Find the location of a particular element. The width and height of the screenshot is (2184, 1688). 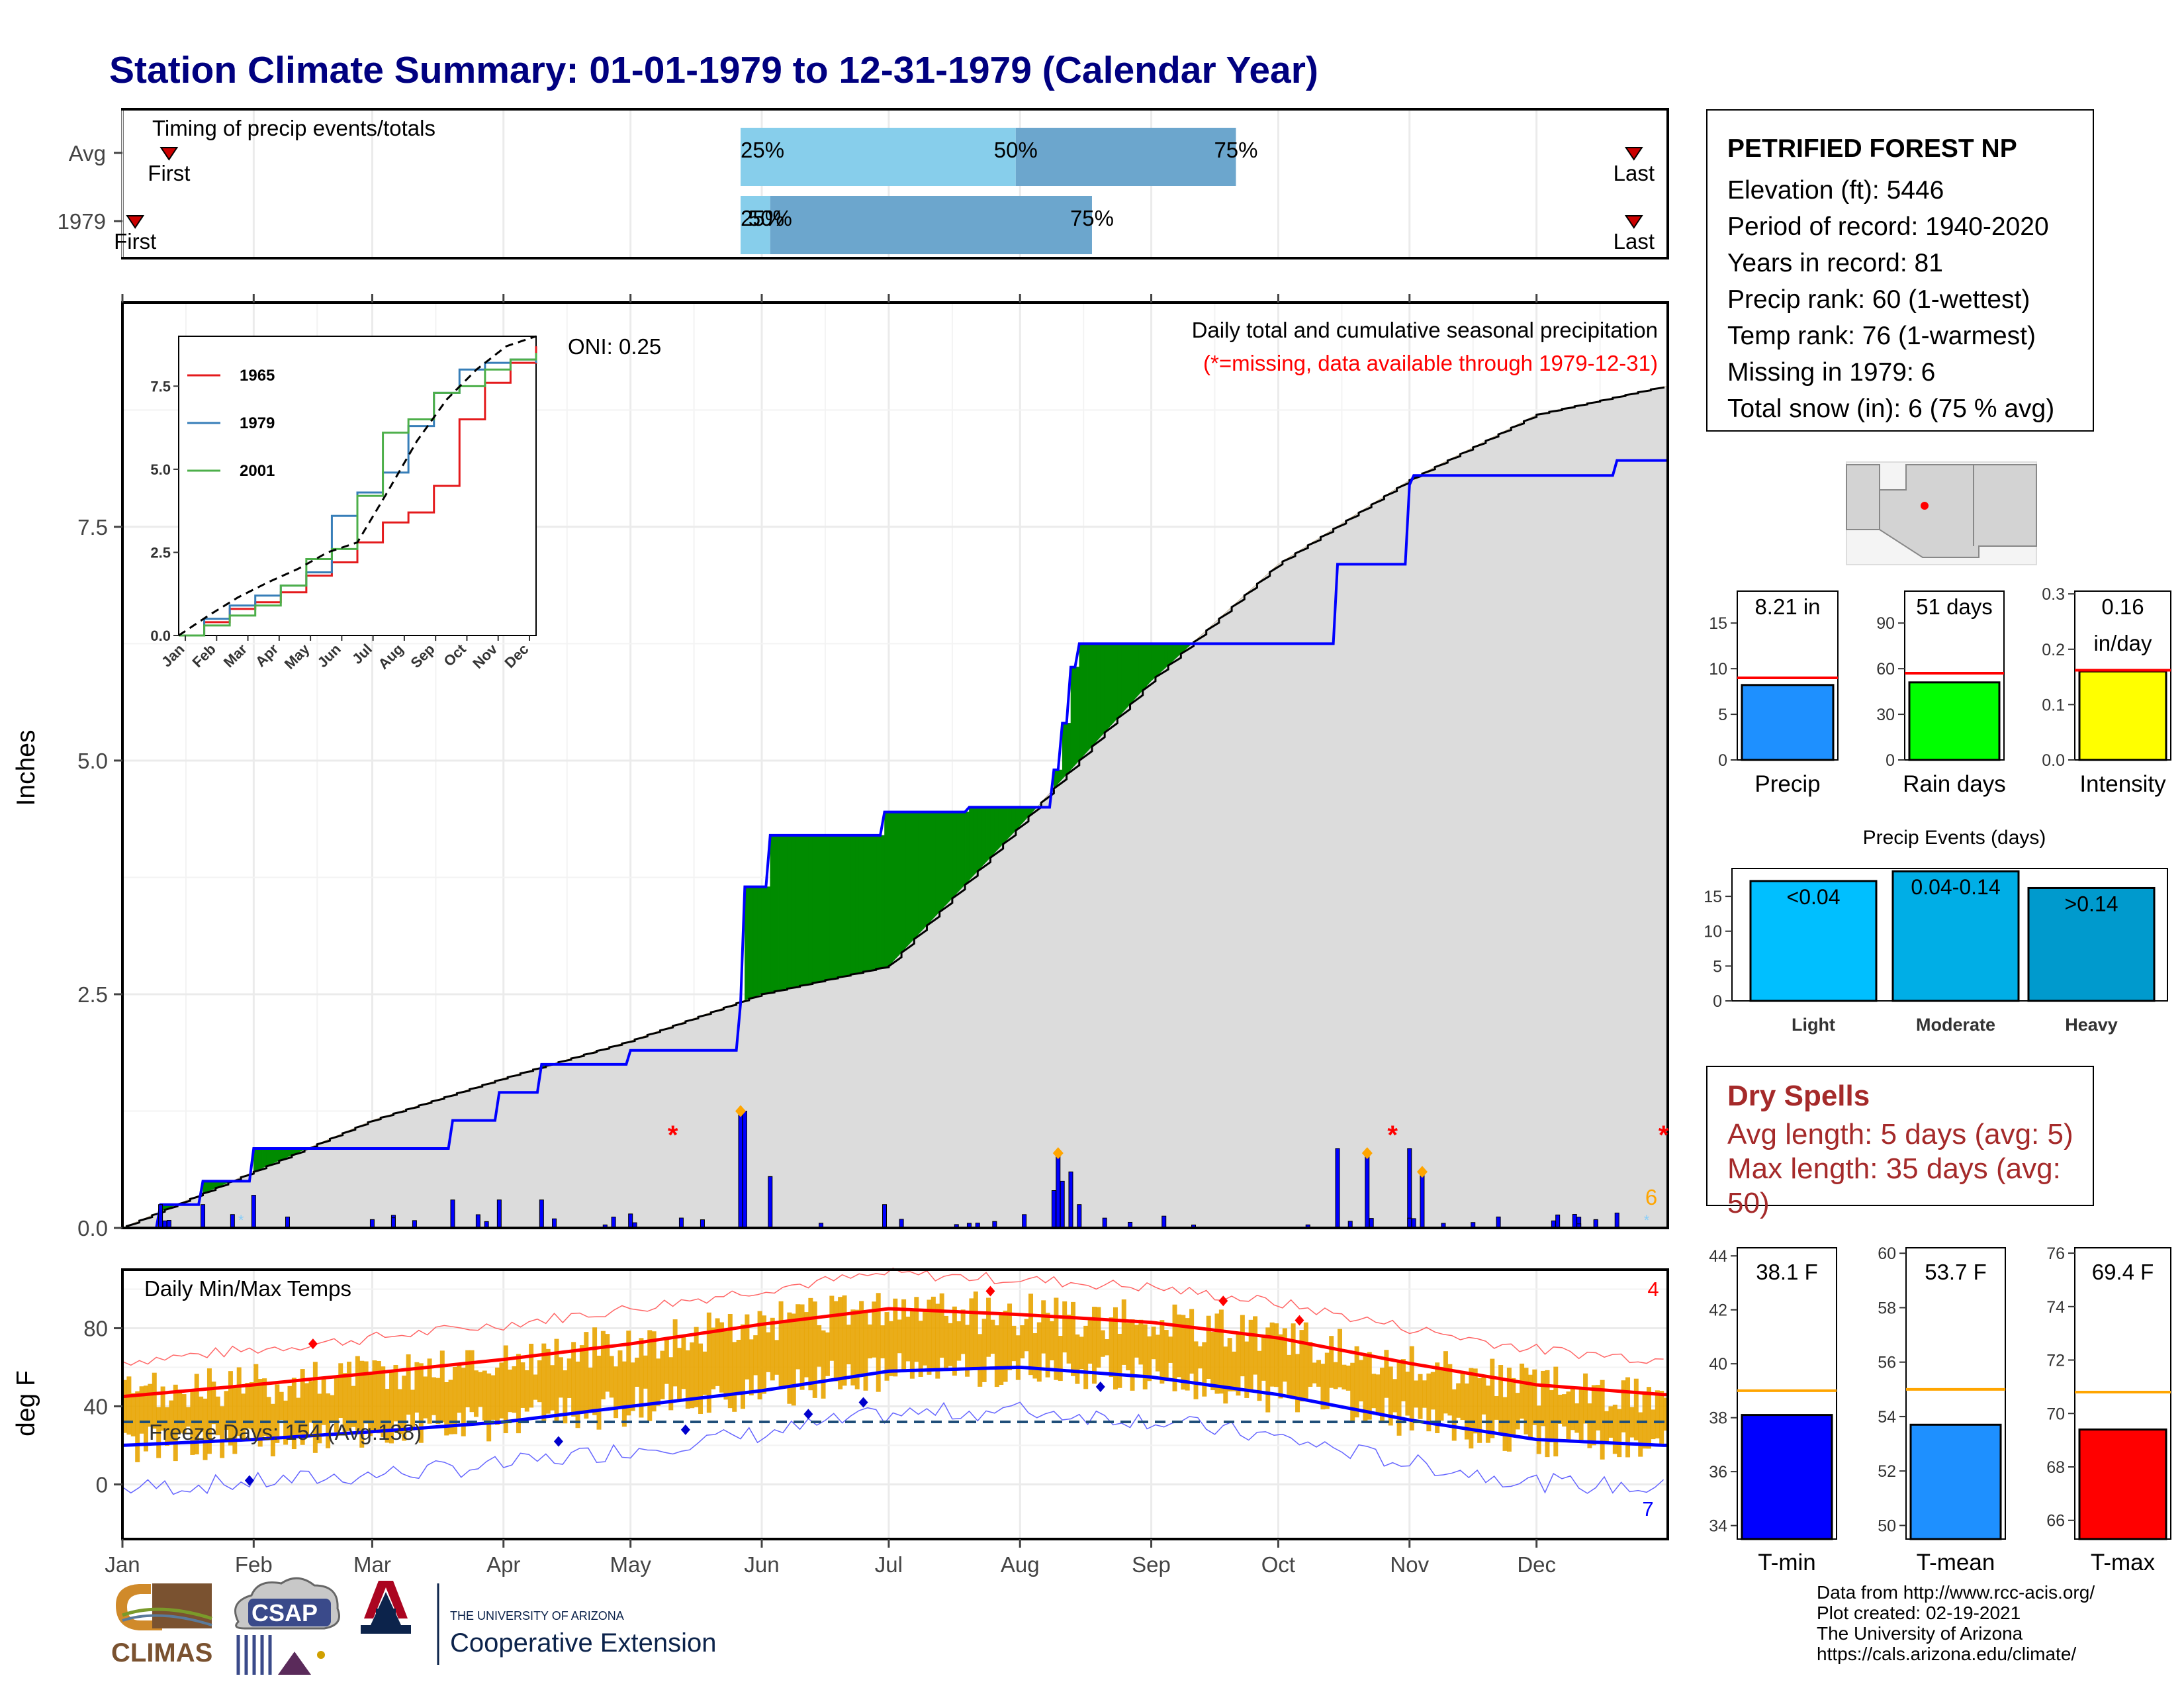

inset-line-1979 is located at coordinates (358, 497).